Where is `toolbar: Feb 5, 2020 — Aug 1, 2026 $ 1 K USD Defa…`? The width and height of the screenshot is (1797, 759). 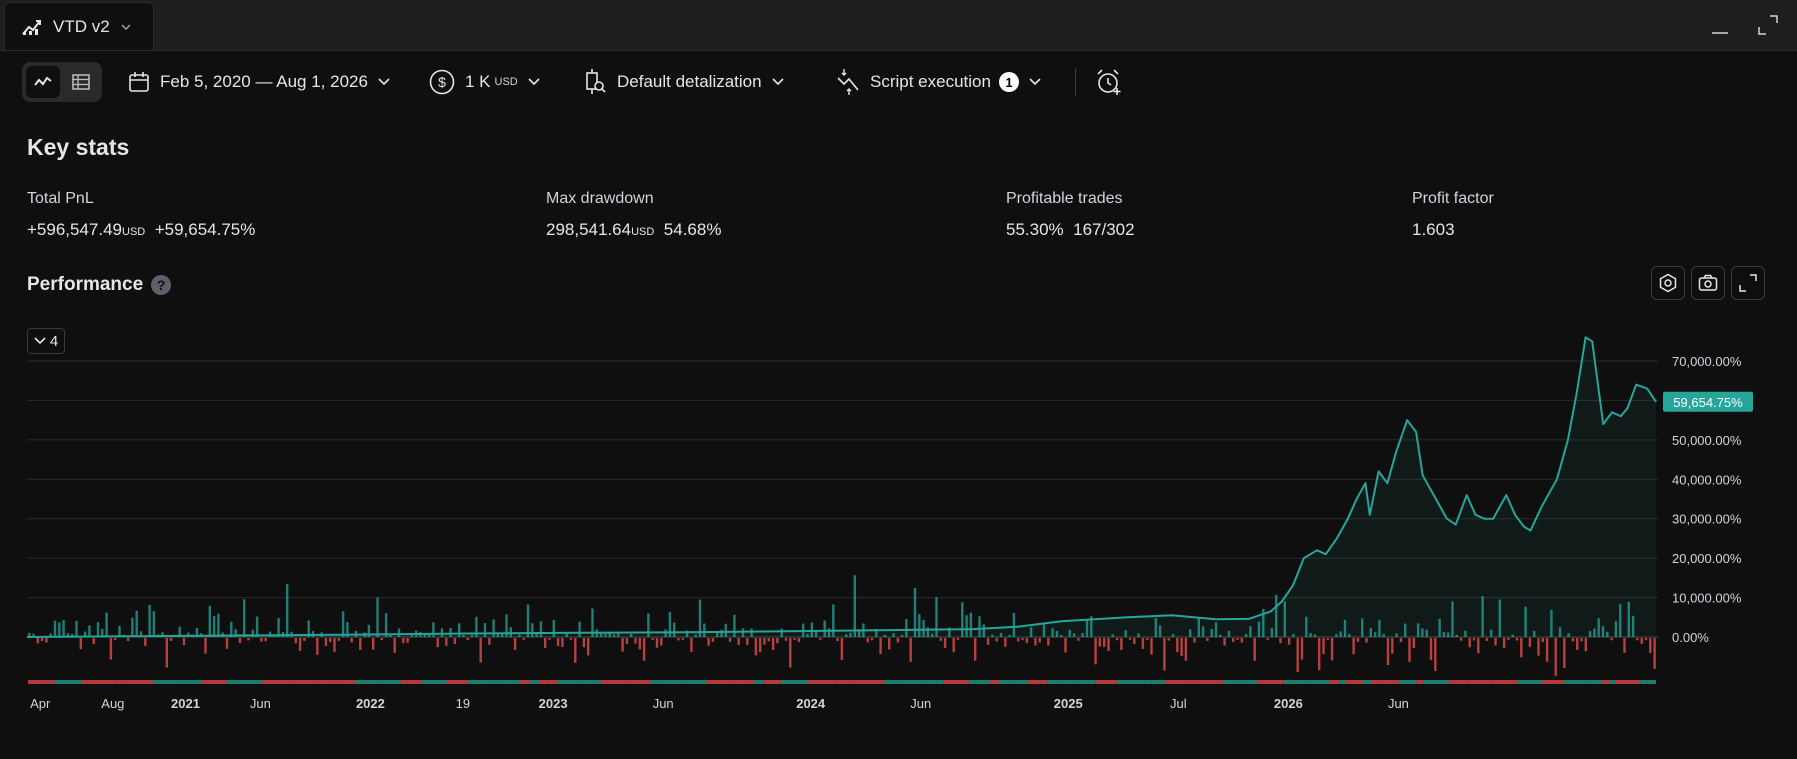 toolbar: Feb 5, 2020 — Aug 1, 2026 $ 1 K USD Defa… is located at coordinates (898, 83).